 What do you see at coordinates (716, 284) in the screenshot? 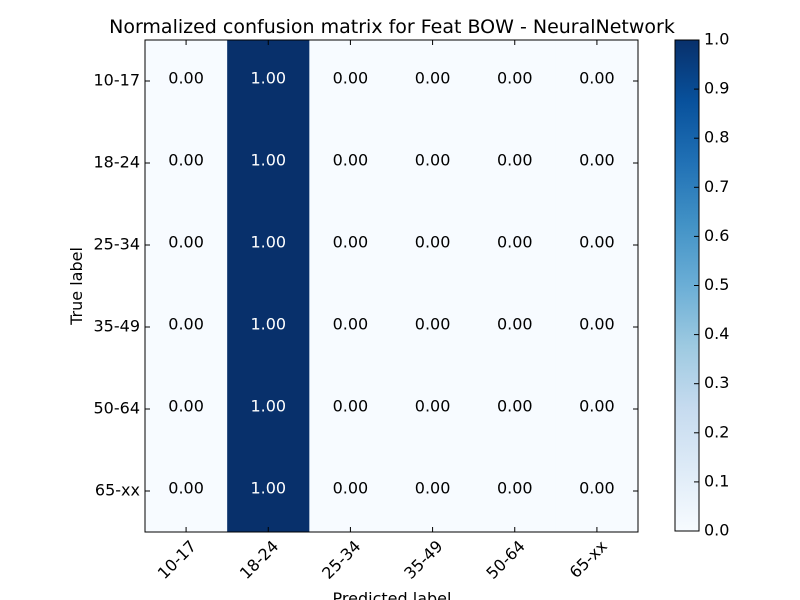
I see `colorbar-tick-label: 0.5` at bounding box center [716, 284].